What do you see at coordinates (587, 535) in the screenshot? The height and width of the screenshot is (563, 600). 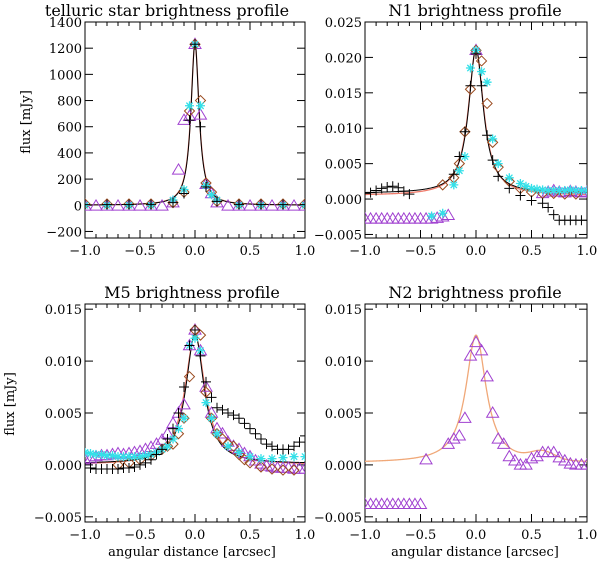 I see `x-tick-label: 1.0` at bounding box center [587, 535].